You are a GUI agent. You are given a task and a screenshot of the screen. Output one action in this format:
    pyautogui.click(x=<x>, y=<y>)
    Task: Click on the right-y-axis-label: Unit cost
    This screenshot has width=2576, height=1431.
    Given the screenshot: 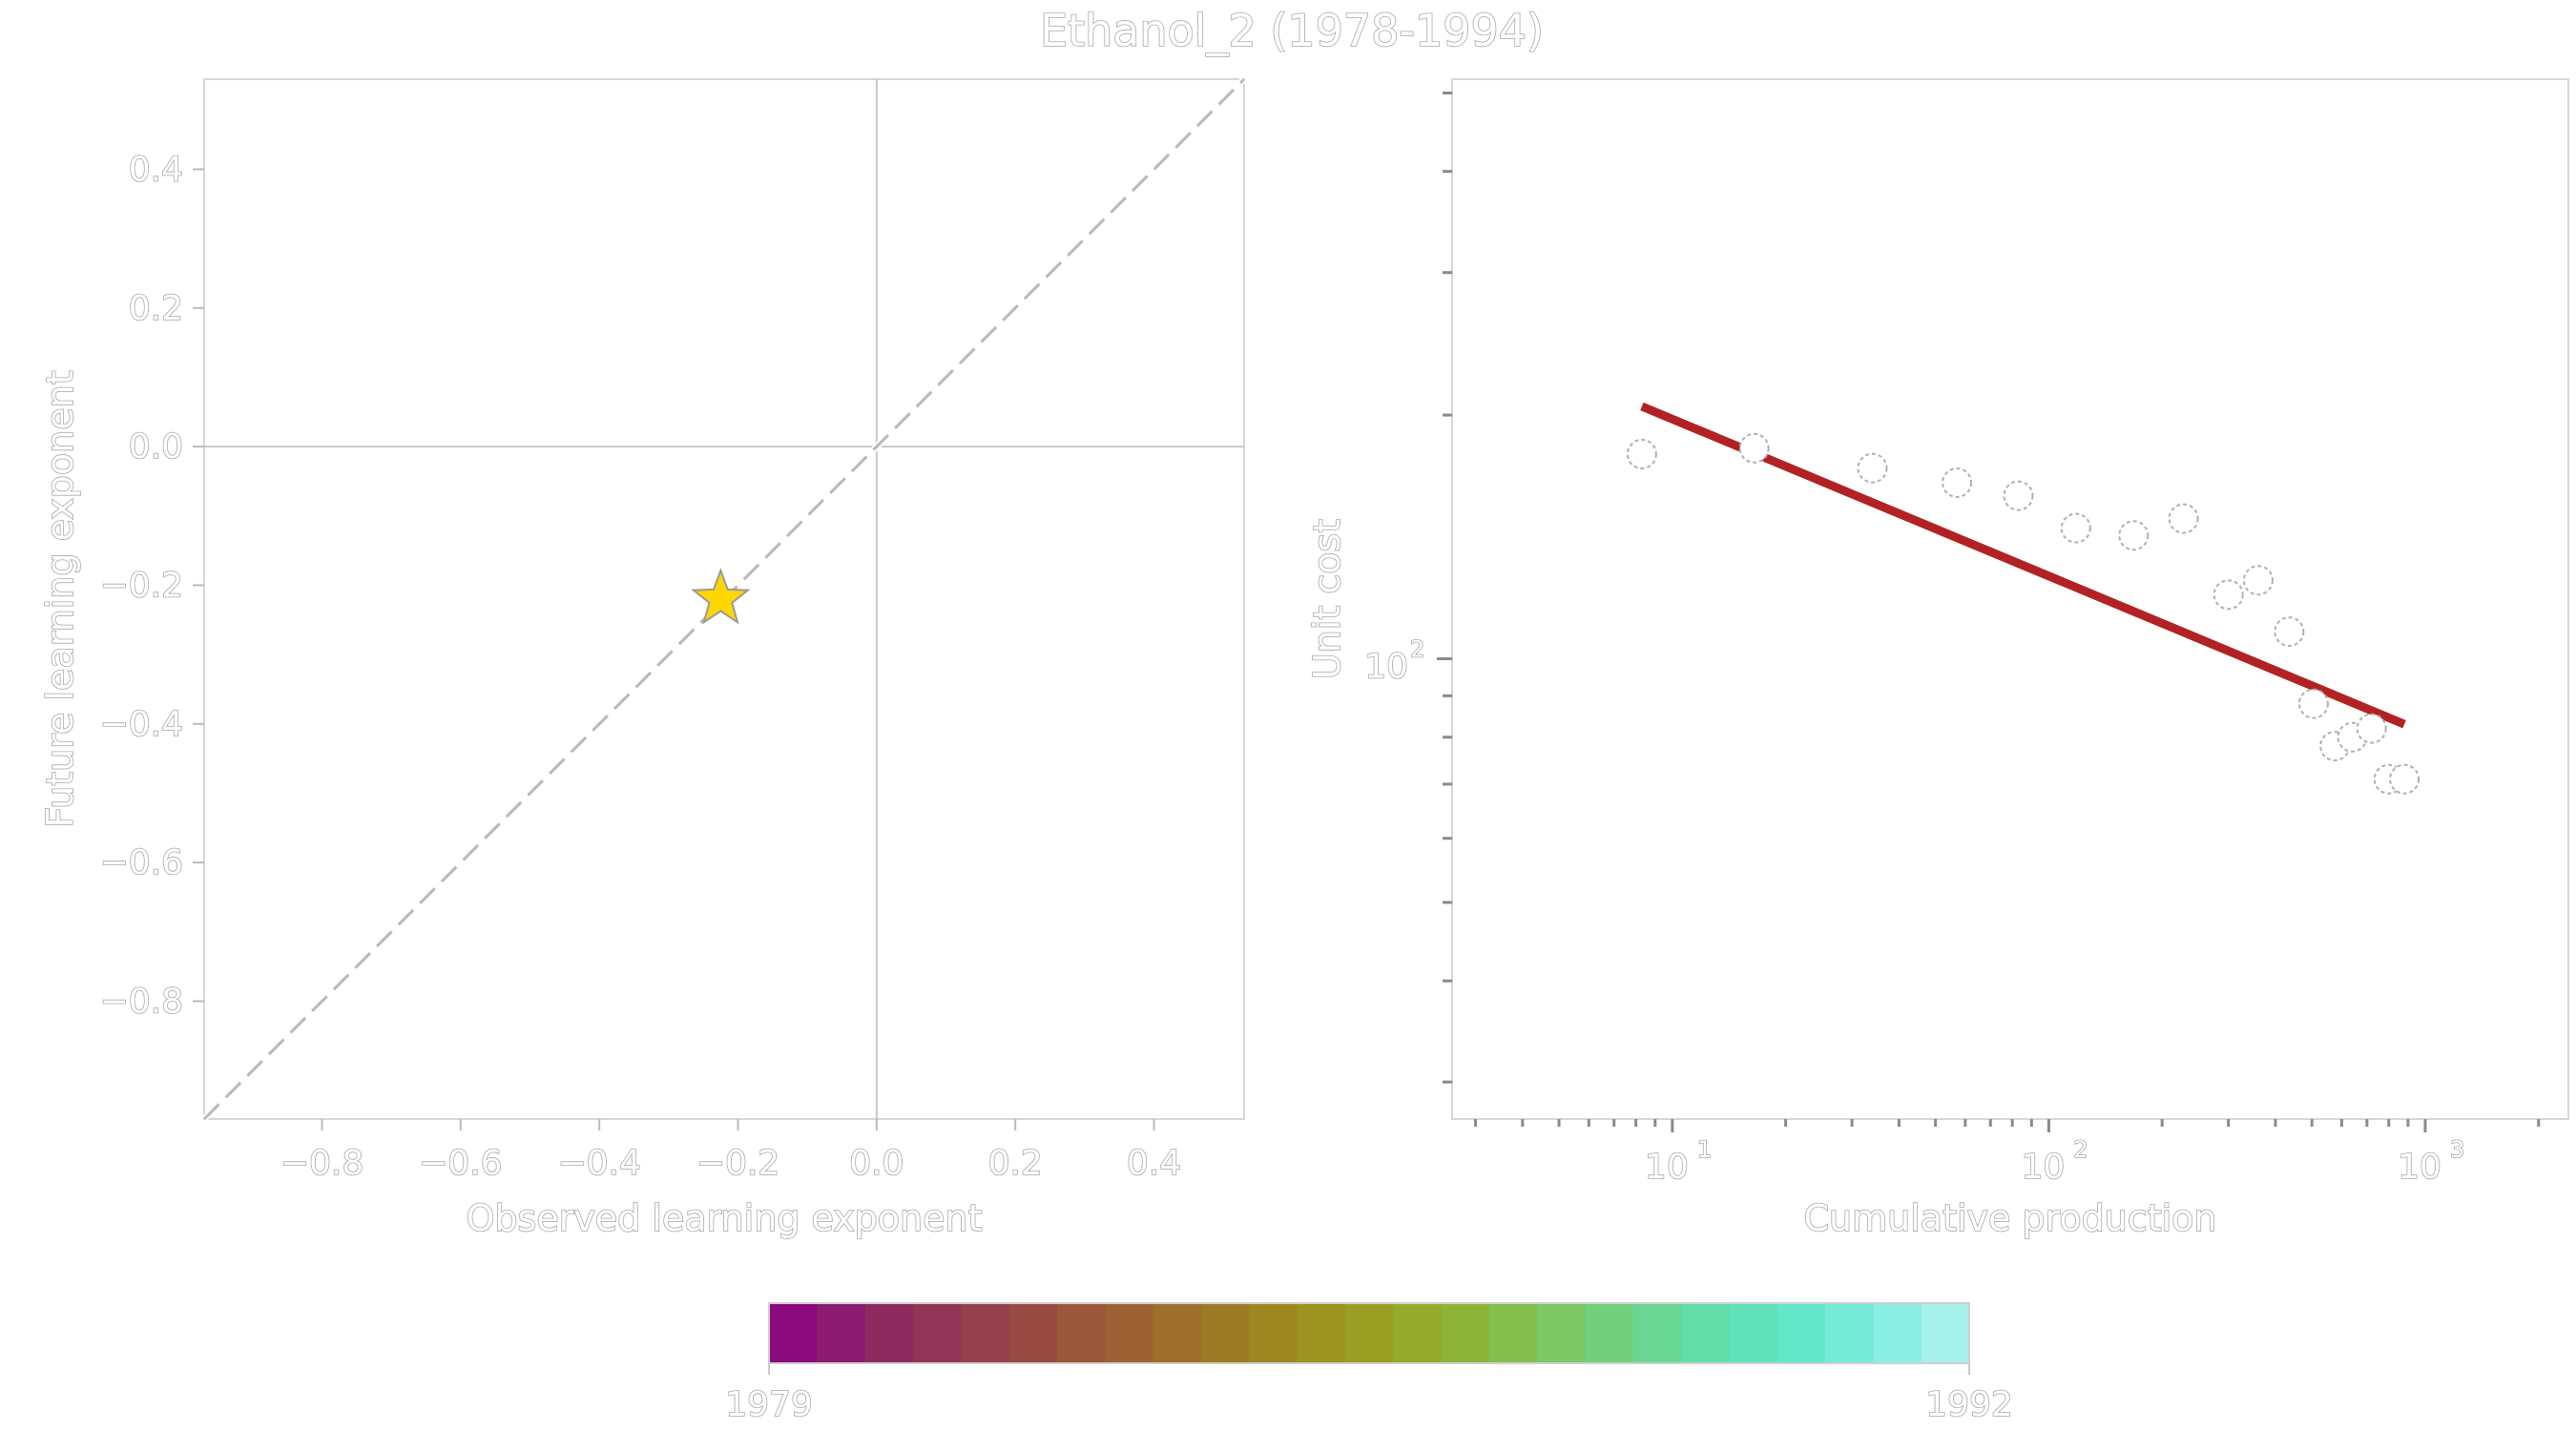 What is the action you would take?
    pyautogui.click(x=1327, y=599)
    